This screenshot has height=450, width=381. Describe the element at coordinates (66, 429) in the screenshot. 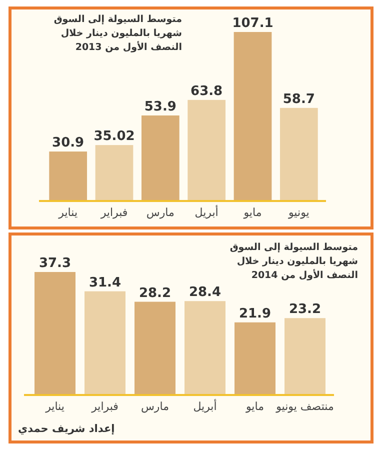

I see `text: إعداد شريف حمدي` at that location.